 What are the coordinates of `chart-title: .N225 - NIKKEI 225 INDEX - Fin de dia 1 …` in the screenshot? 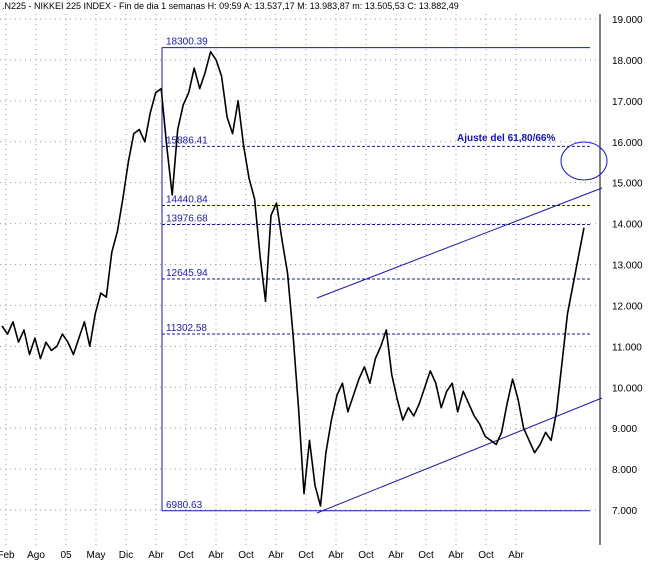 It's located at (230, 6).